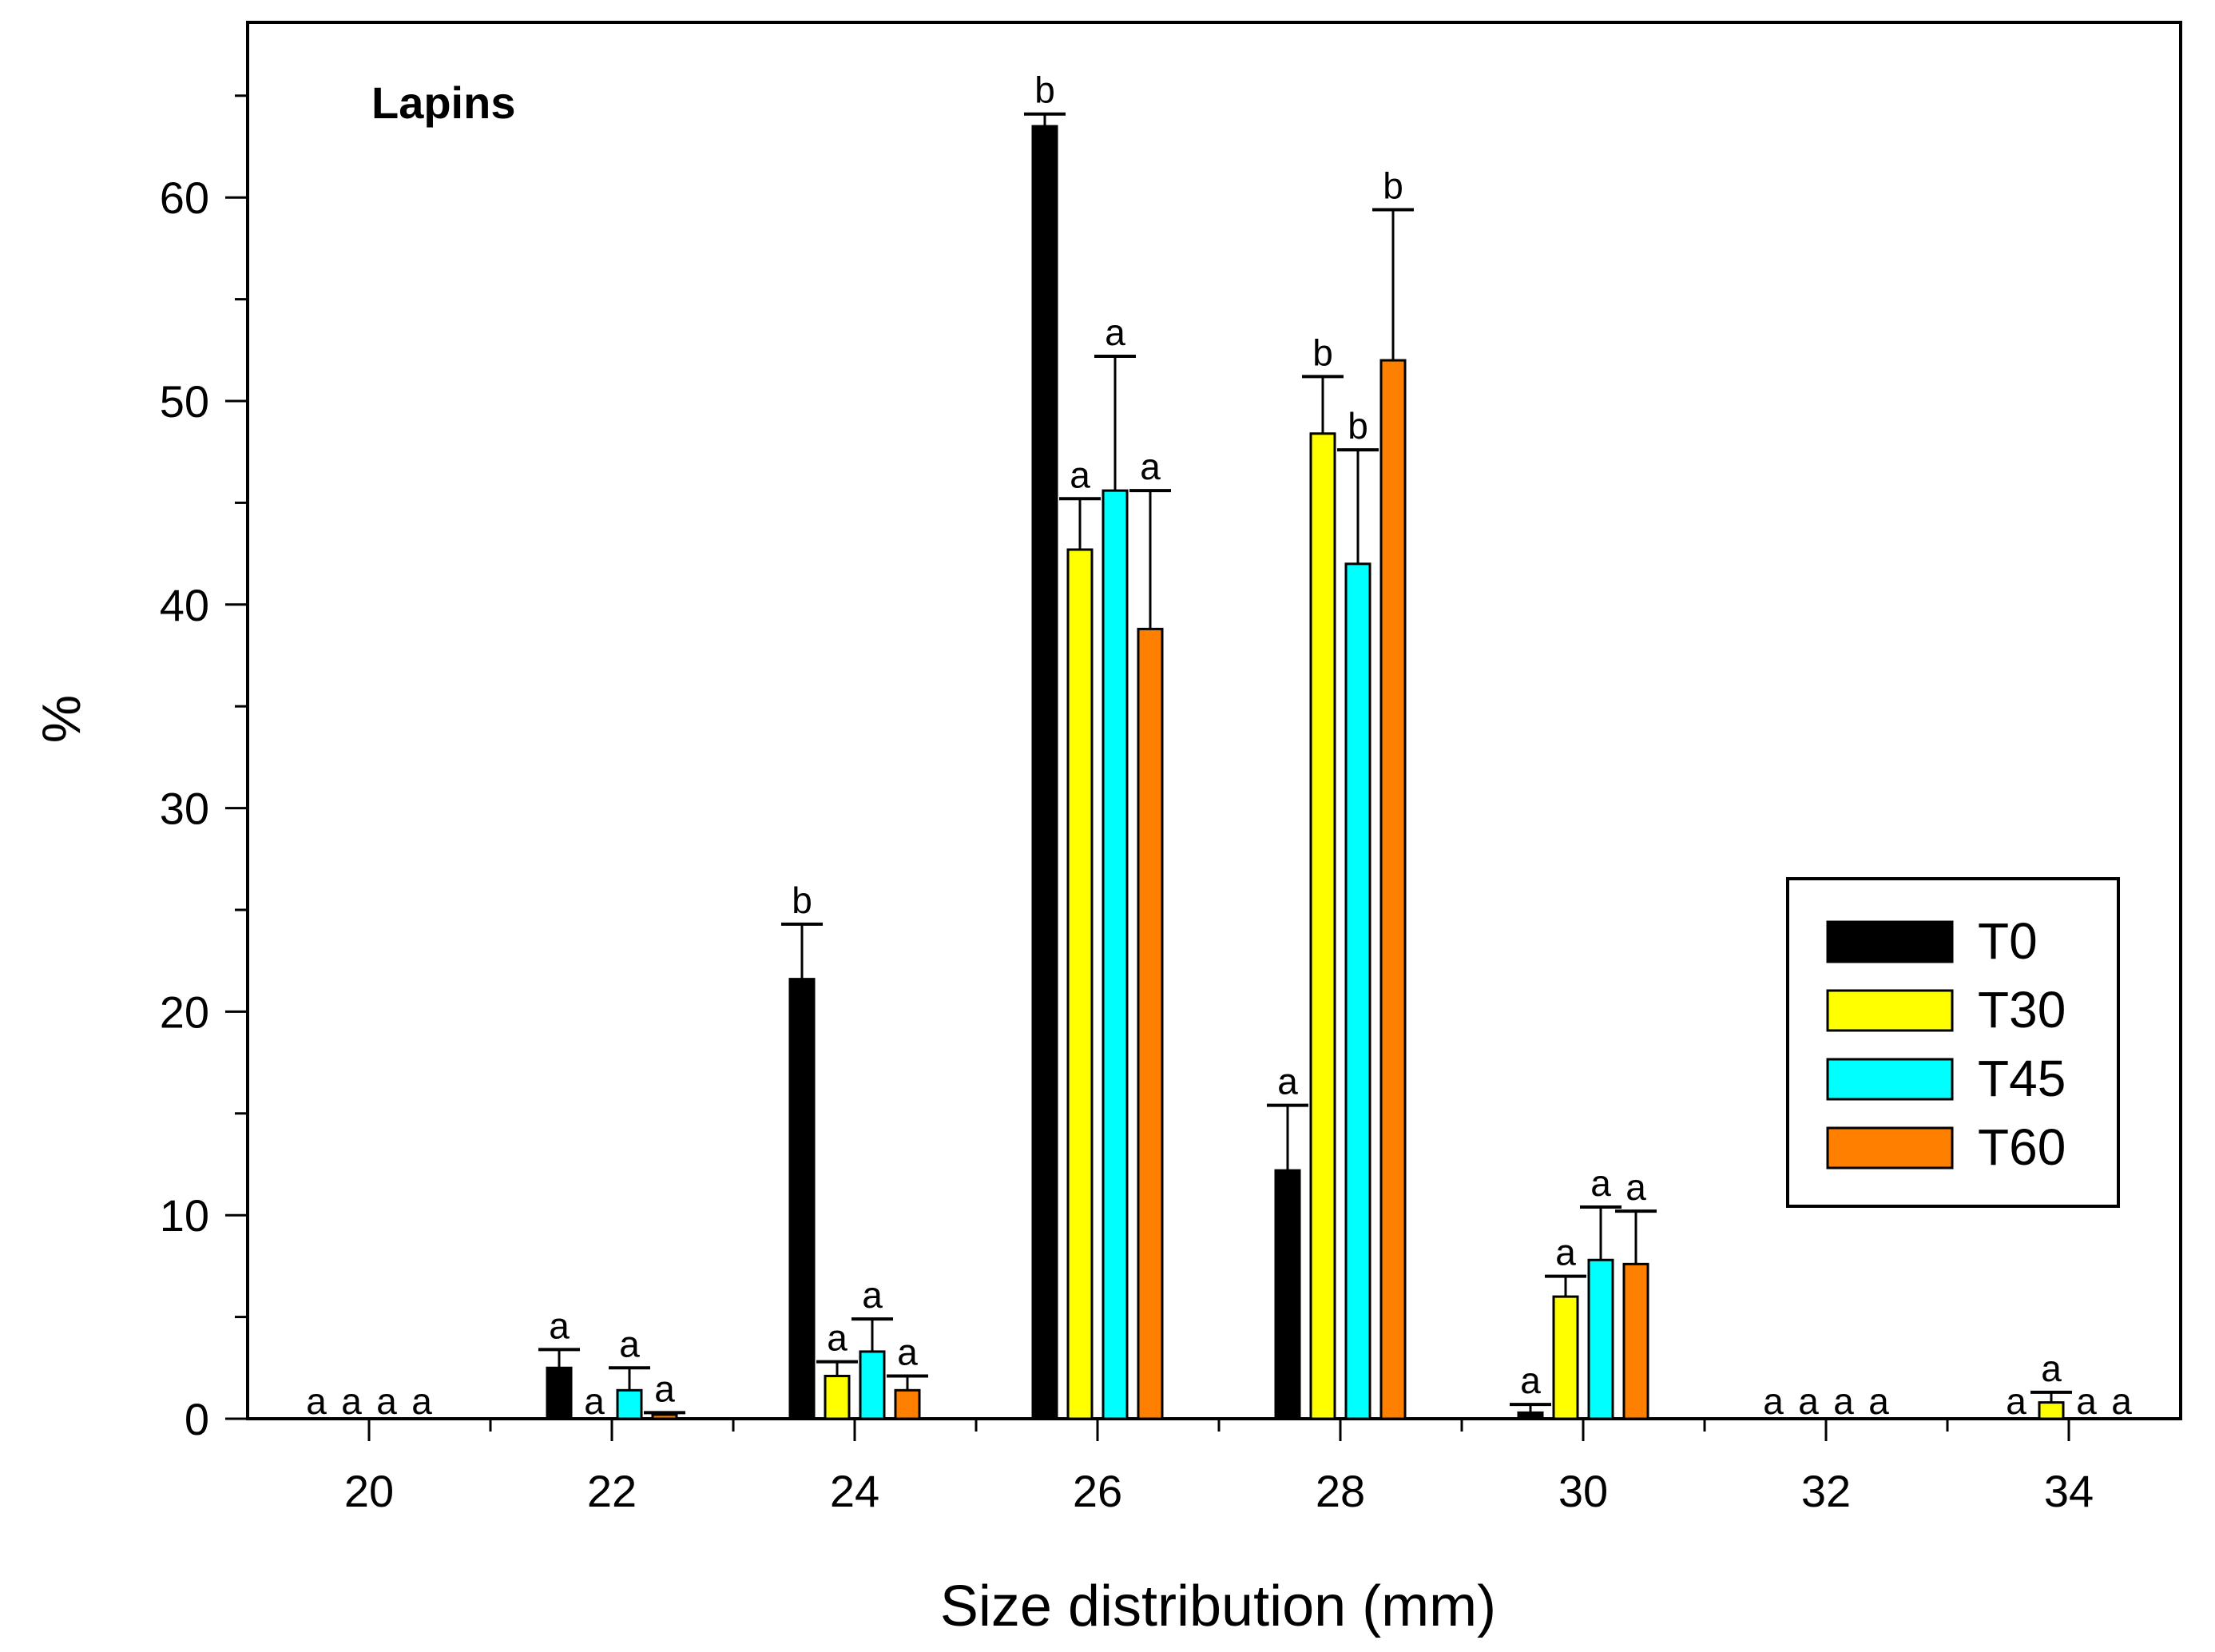 This screenshot has width=2215, height=1652. Describe the element at coordinates (443, 102) in the screenshot. I see `chart-title: Lapins` at that location.